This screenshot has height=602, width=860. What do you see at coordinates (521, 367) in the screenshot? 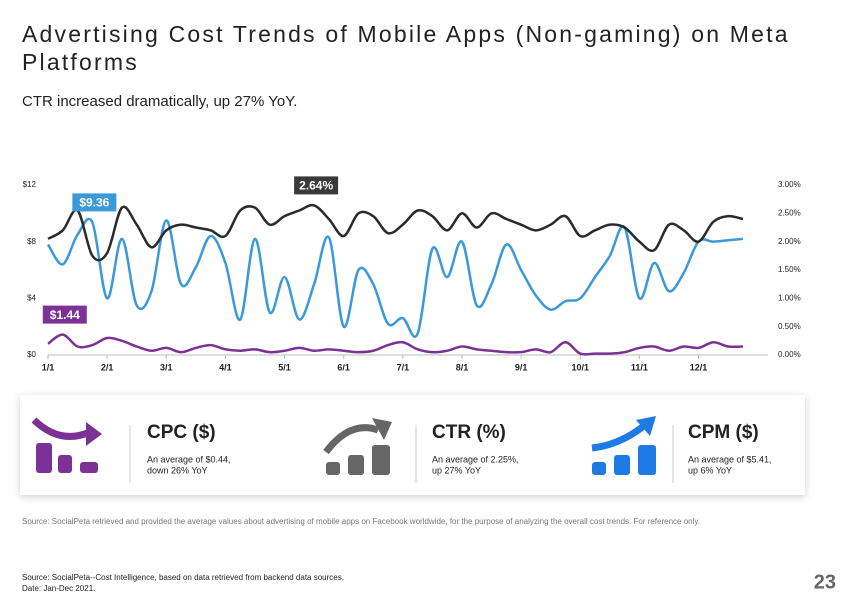
I see `x-tick-label: 9/1` at bounding box center [521, 367].